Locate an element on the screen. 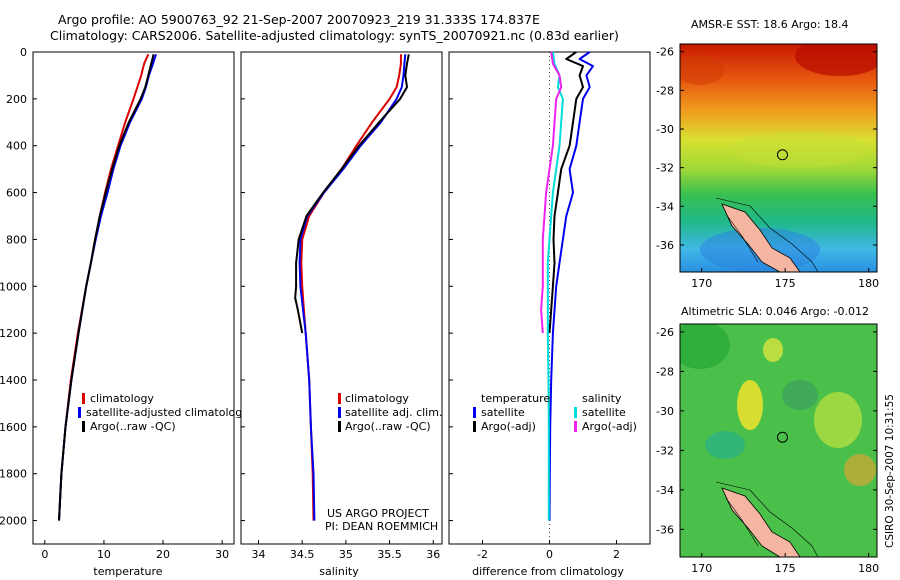 Image resolution: width=900 pixels, height=580 pixels. legend-label-climatology: climatology is located at coordinates (377, 398).